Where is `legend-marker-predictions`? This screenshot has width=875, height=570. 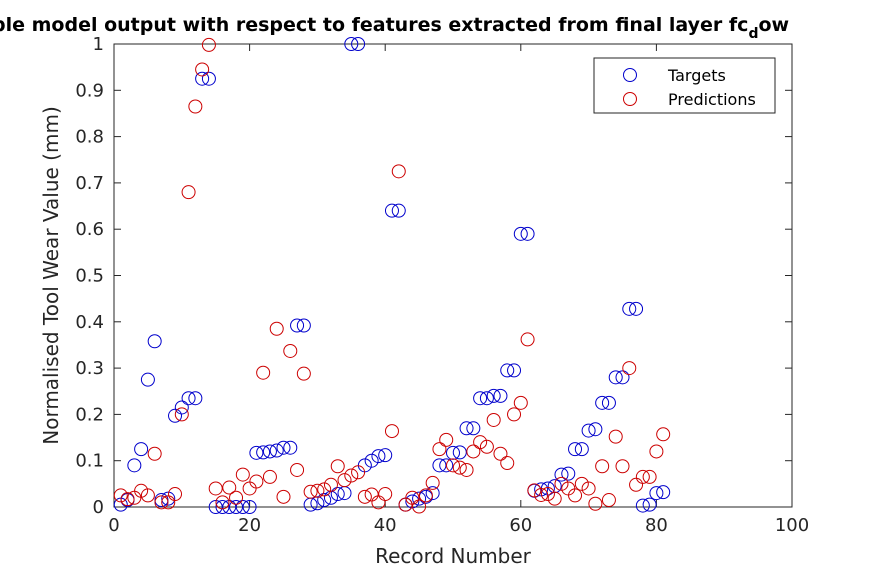 legend-marker-predictions is located at coordinates (630, 99).